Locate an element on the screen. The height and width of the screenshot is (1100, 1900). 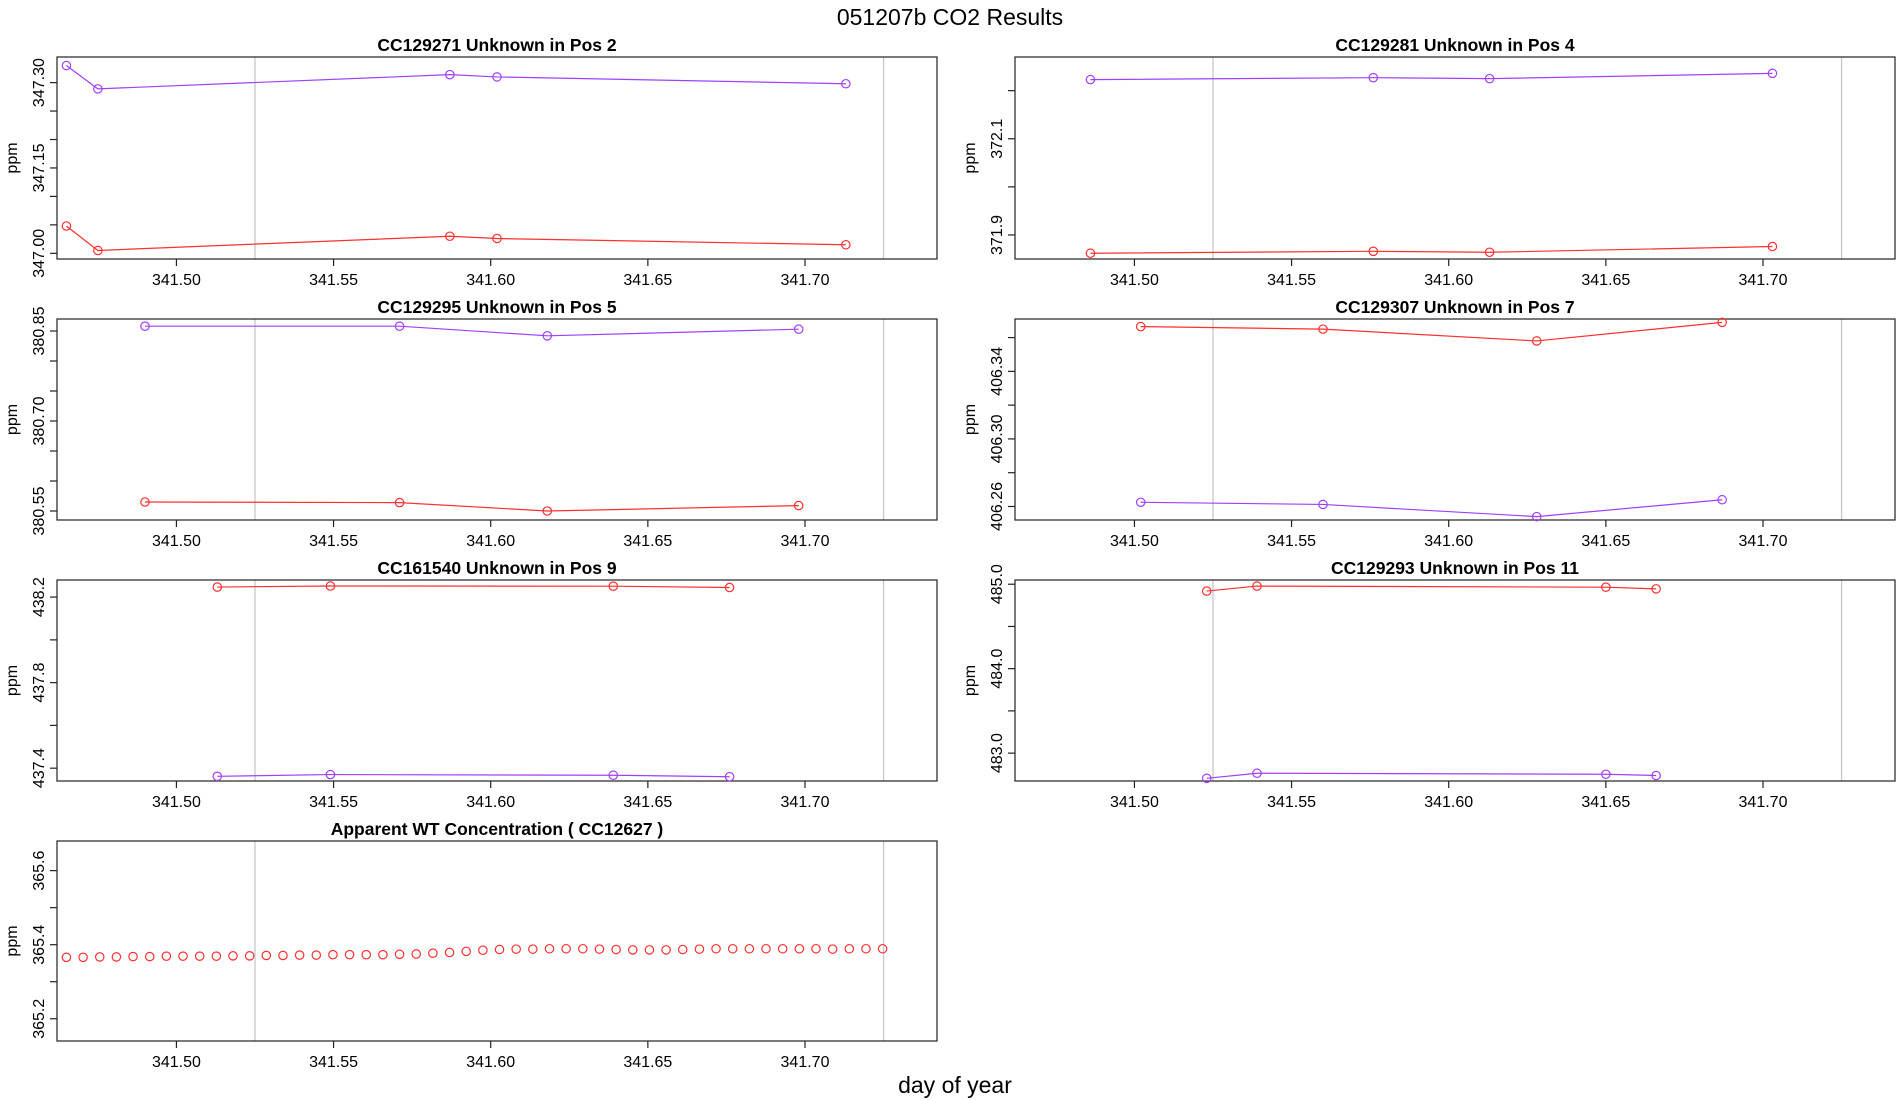
y-tick-label: 365.6 is located at coordinates (39, 871).